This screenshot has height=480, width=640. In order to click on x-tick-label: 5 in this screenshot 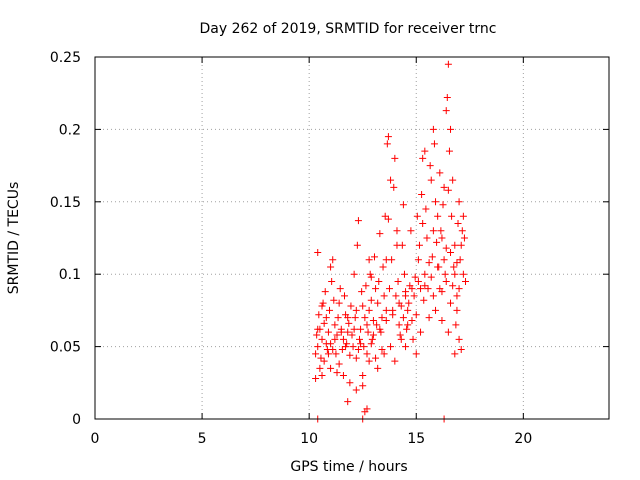, I will do `click(202, 439)`.